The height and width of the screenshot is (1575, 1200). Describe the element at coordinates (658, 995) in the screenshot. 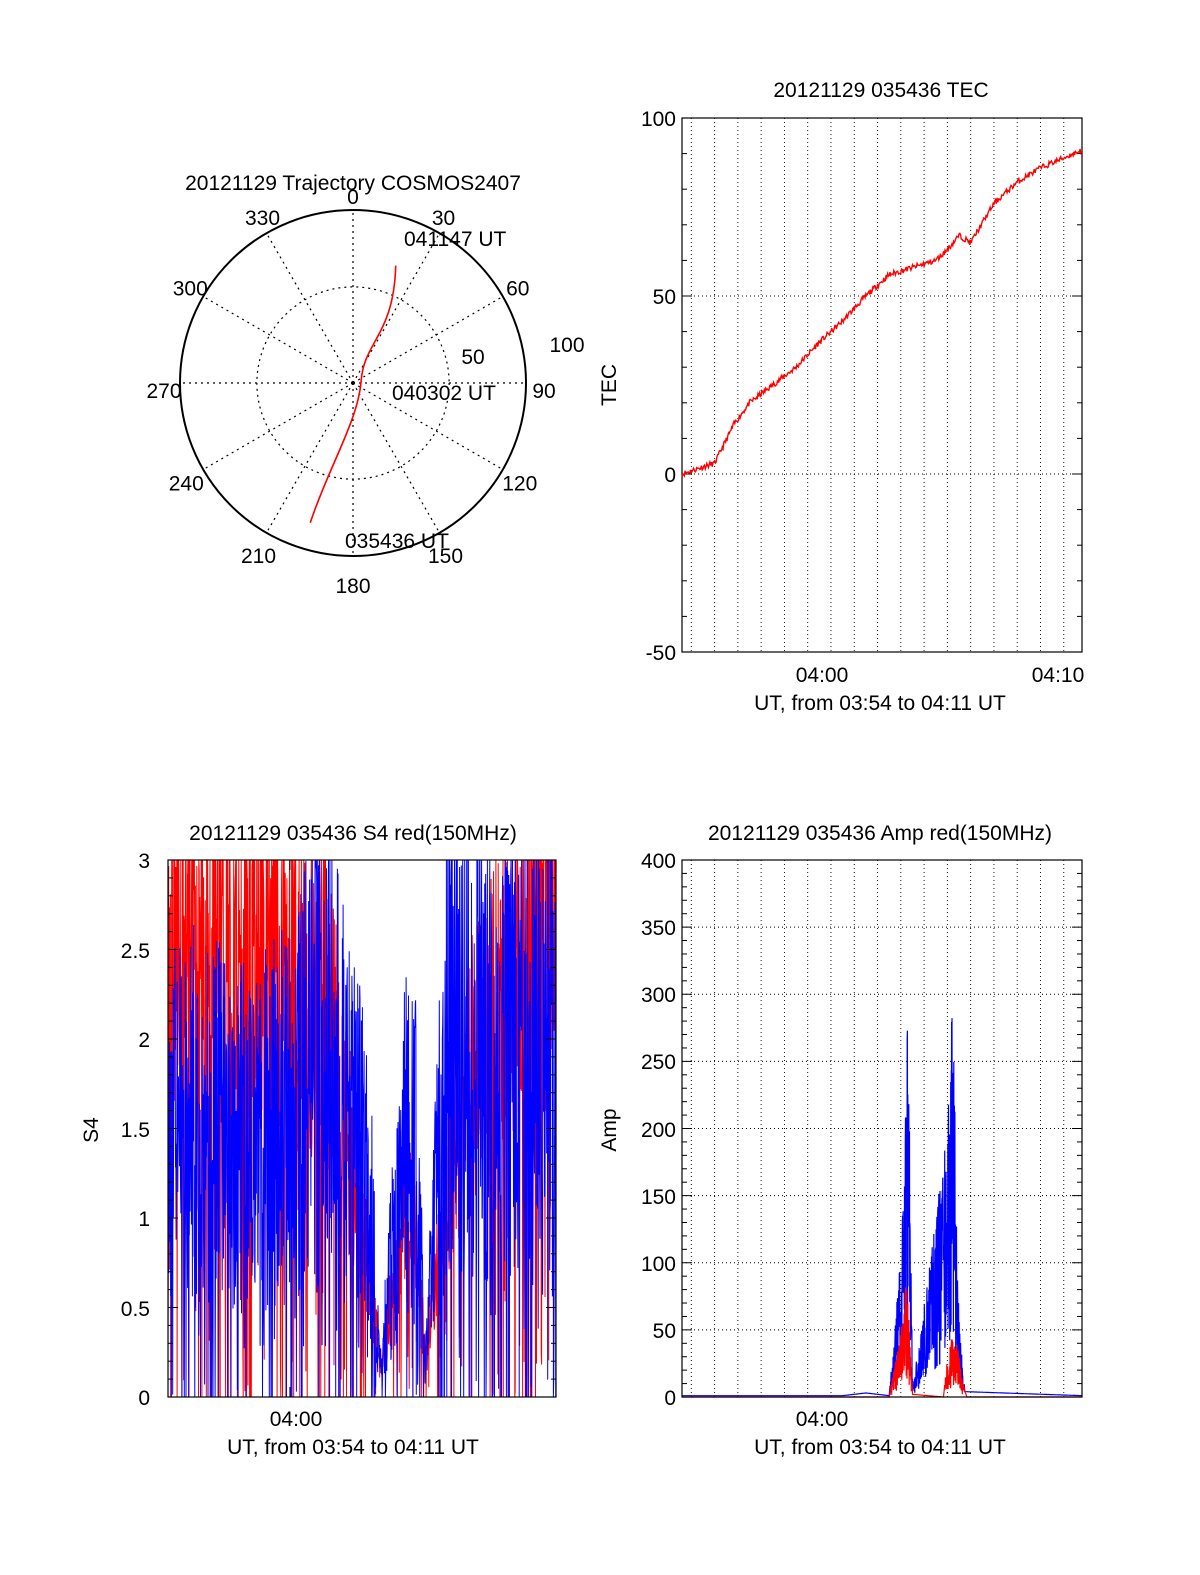

I see `amp-ytick-300: 300` at that location.